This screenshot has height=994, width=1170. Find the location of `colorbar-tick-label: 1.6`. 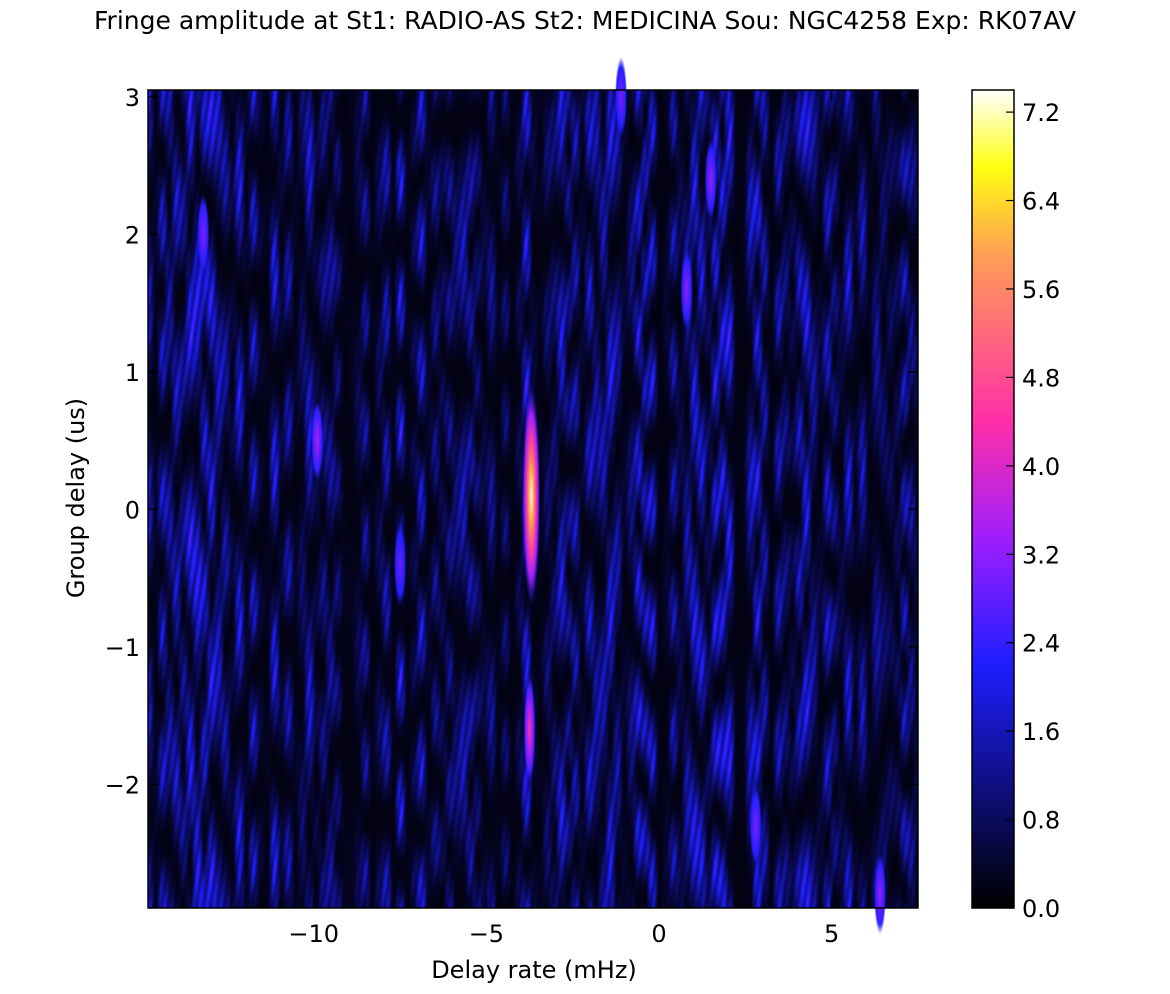

colorbar-tick-label: 1.6 is located at coordinates (1041, 732).